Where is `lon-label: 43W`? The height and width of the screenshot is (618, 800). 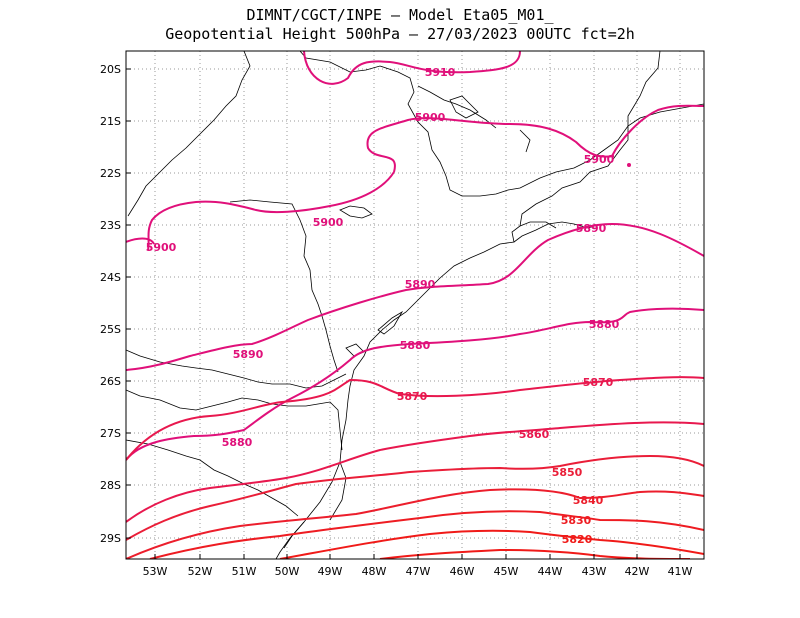
lon-label: 43W is located at coordinates (594, 571).